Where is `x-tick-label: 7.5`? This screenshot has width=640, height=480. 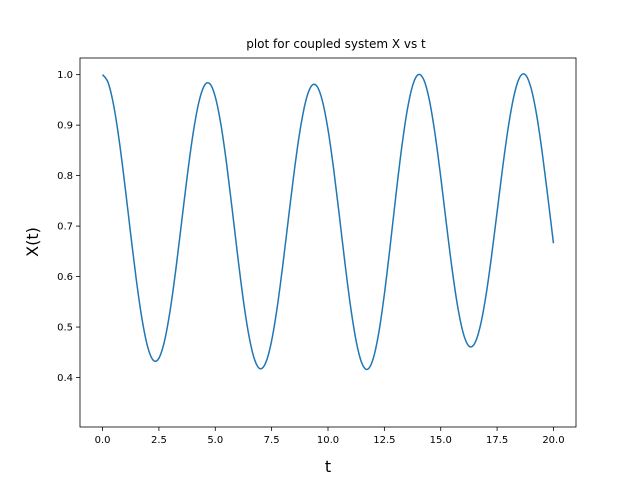 x-tick-label: 7.5 is located at coordinates (272, 440).